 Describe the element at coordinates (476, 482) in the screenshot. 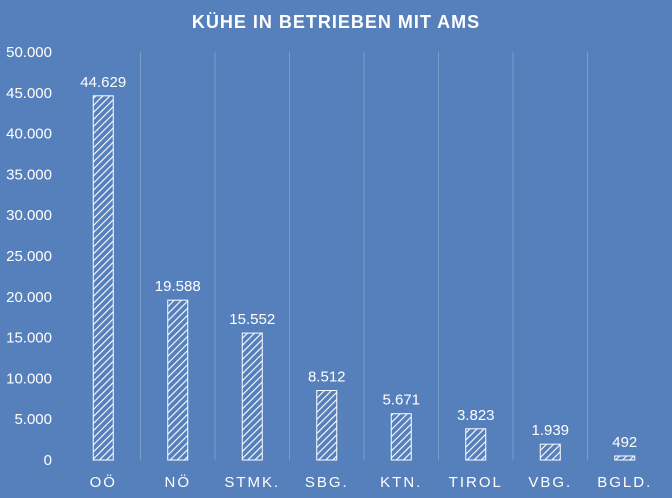

I see `x-tick-label: TIROL` at that location.